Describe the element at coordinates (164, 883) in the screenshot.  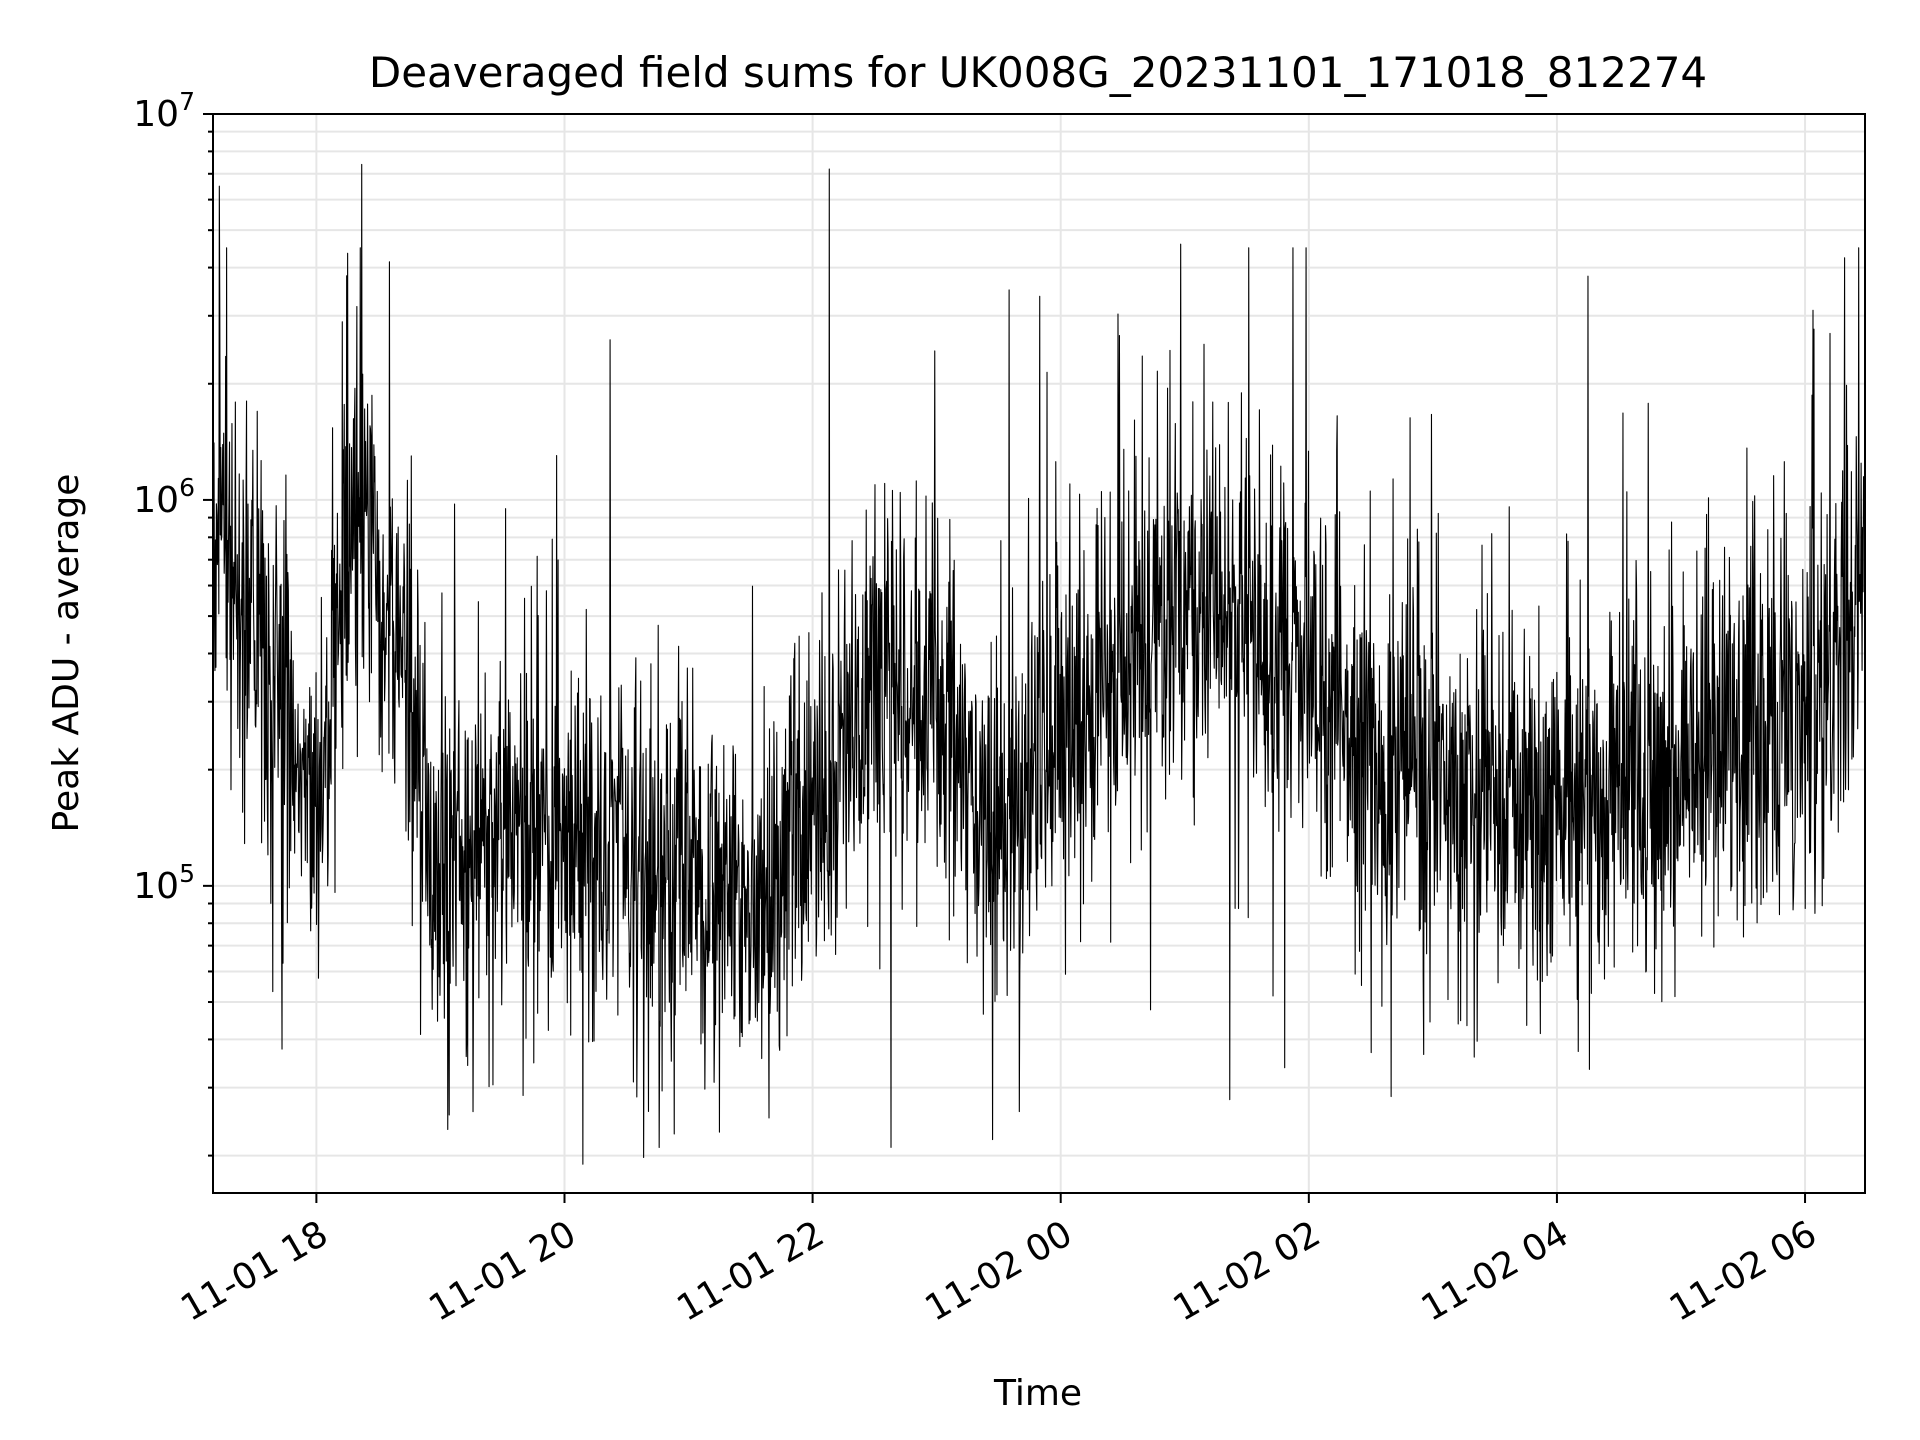
I see `y-tick-label: 10⁵` at that location.